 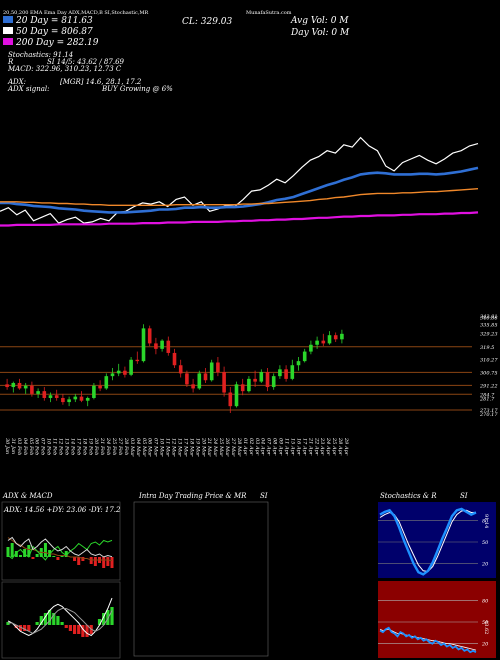 I want to click on ema-line-panel, so click(x=239, y=181).